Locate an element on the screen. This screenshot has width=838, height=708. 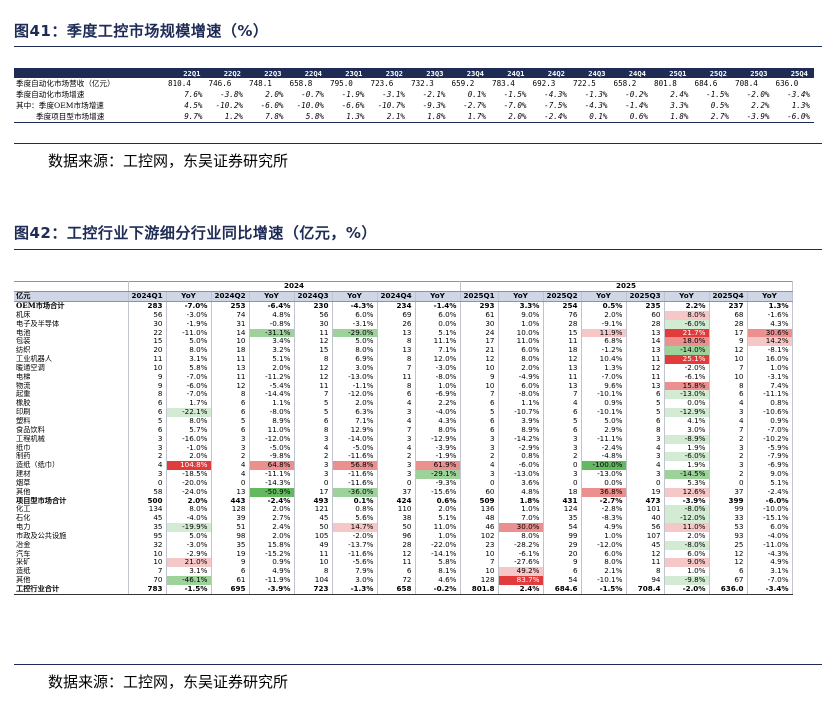
quarter-header: 22Q3 is located at coordinates (267, 73).